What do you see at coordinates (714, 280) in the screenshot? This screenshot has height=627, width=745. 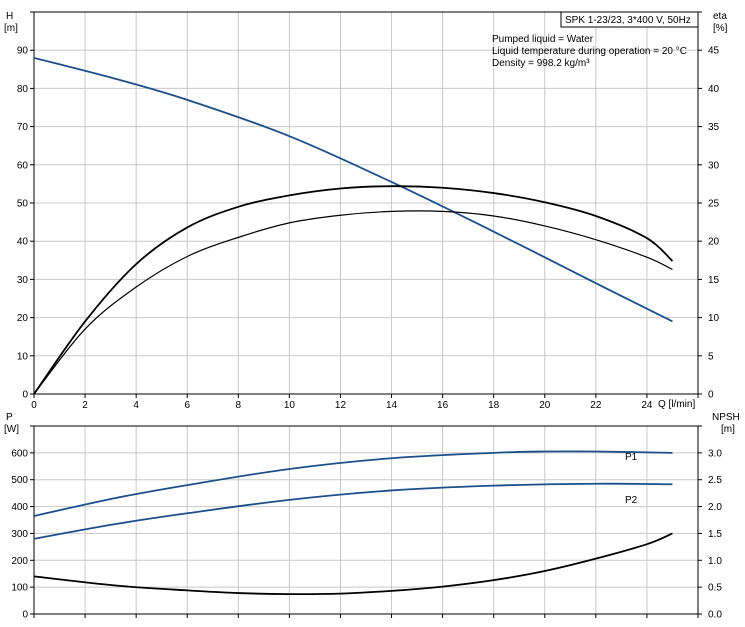 I see `right-tick-label: 15` at bounding box center [714, 280].